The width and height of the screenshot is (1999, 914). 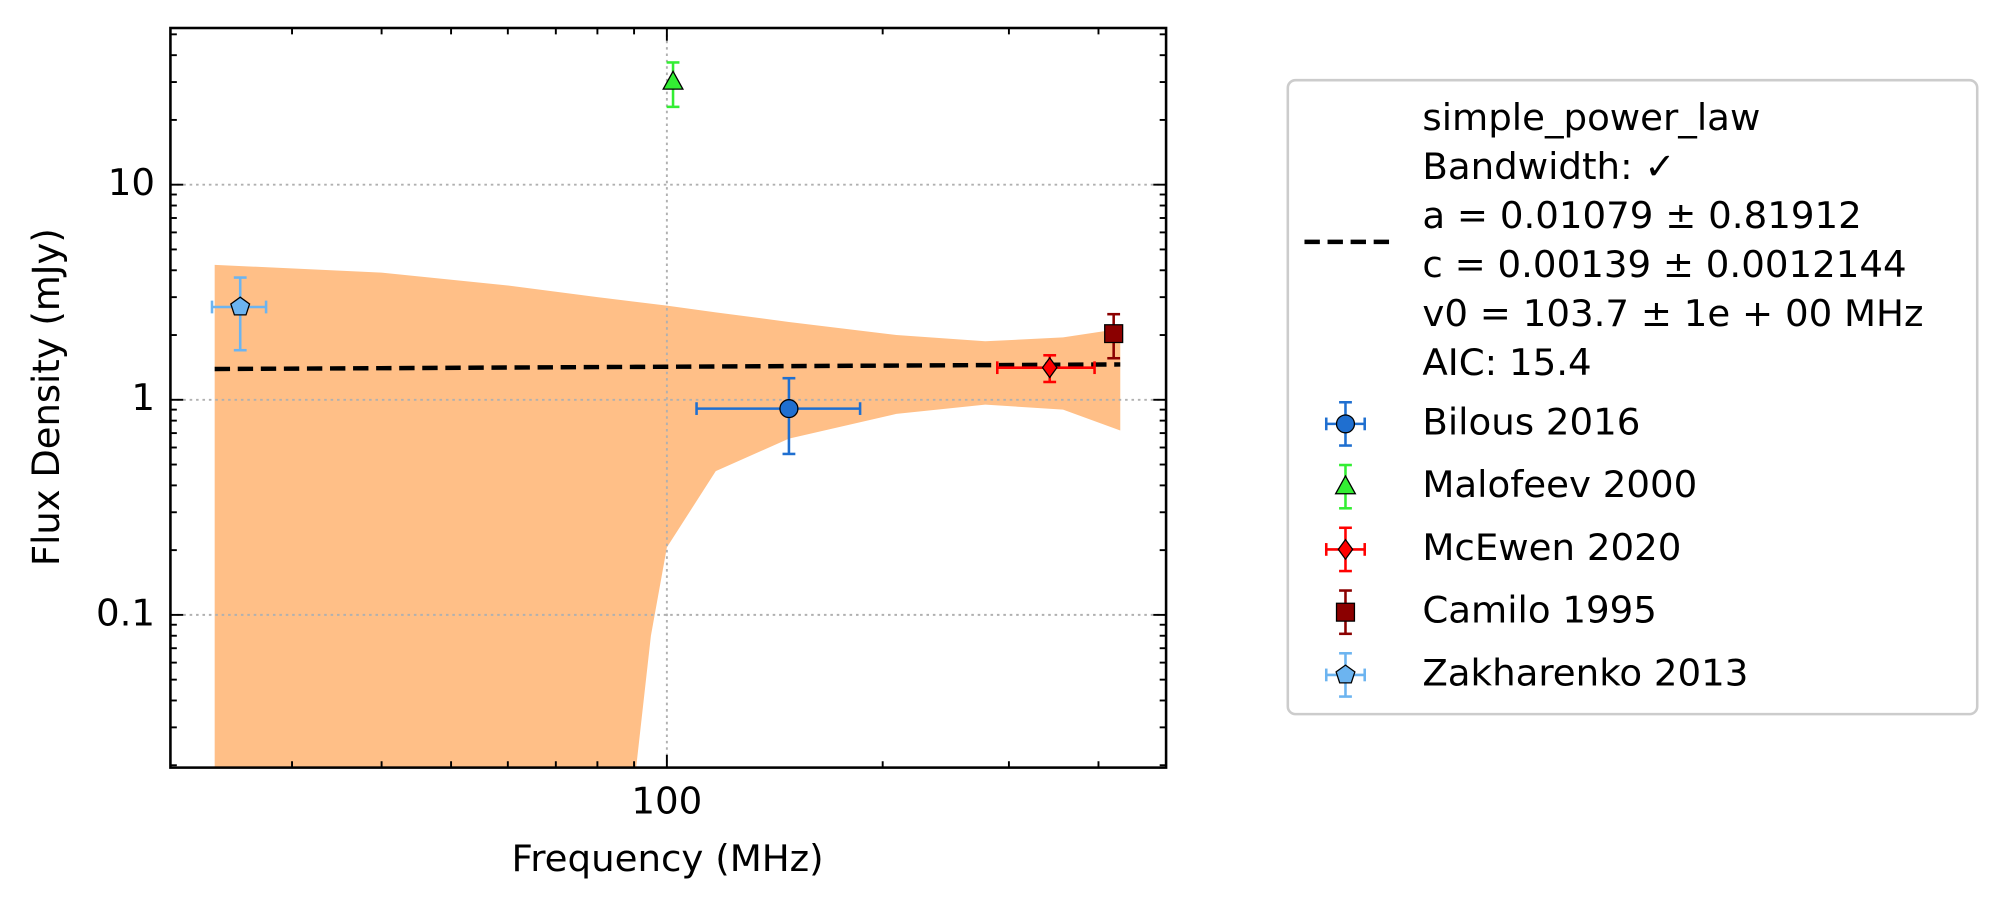 What do you see at coordinates (1559, 484) in the screenshot?
I see `legend-label: Malofeev 2000` at bounding box center [1559, 484].